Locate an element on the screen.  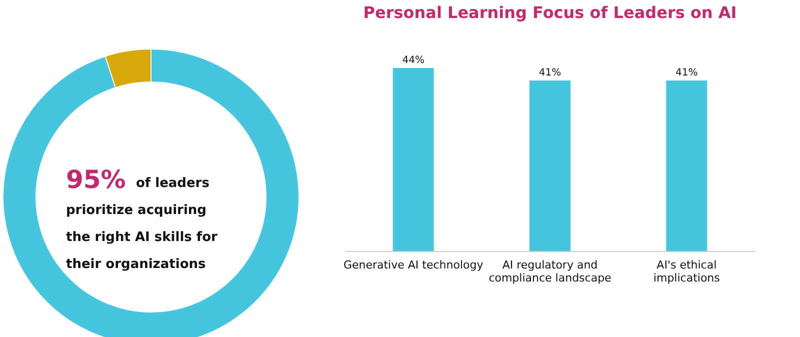
text: prioritize acquiring is located at coordinates (136, 210).